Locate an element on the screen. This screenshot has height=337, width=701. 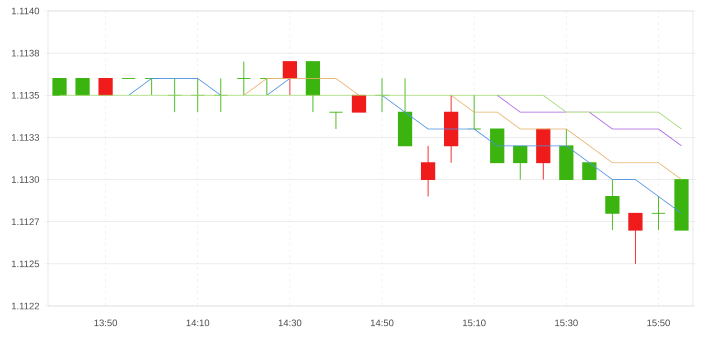
y-tick-label: 1.1135 is located at coordinates (26, 95).